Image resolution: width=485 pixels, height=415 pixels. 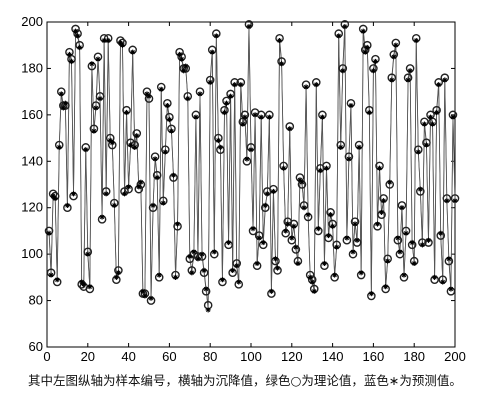 I want to click on x-tick-label: 80, so click(x=210, y=356).